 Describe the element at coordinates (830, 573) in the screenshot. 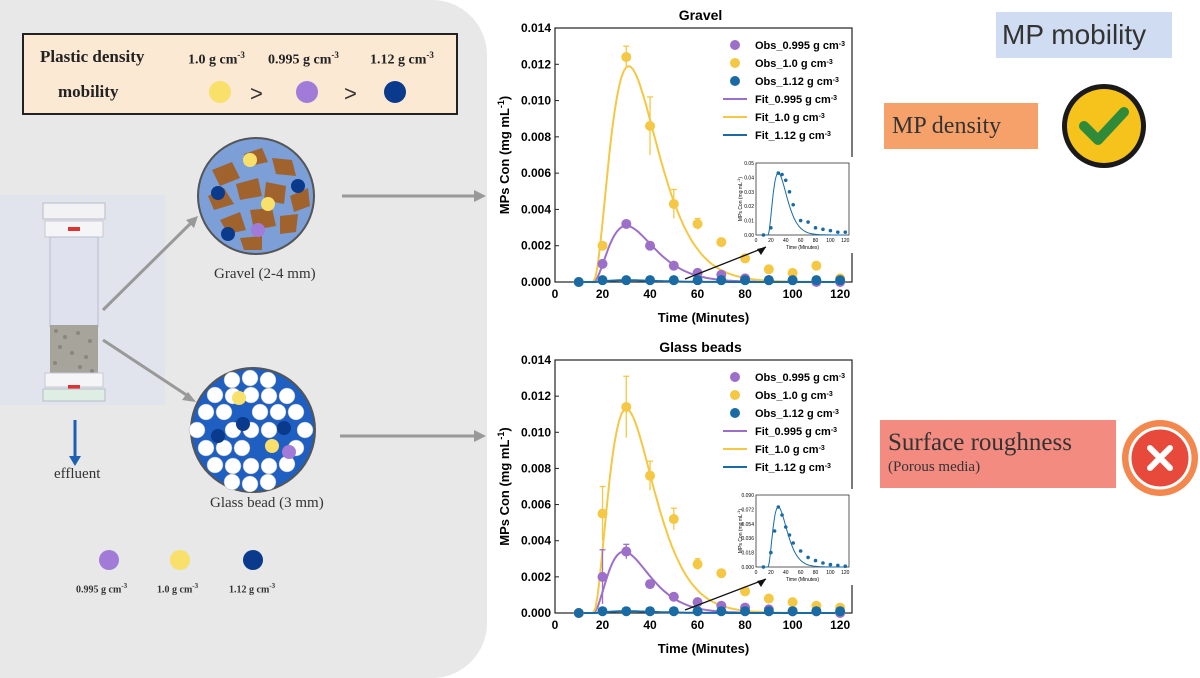

I see `inset-x-tick-label: 100` at that location.